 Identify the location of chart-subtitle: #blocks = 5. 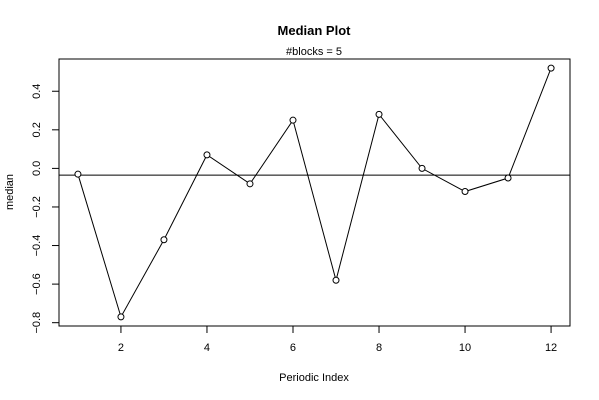
(314, 52).